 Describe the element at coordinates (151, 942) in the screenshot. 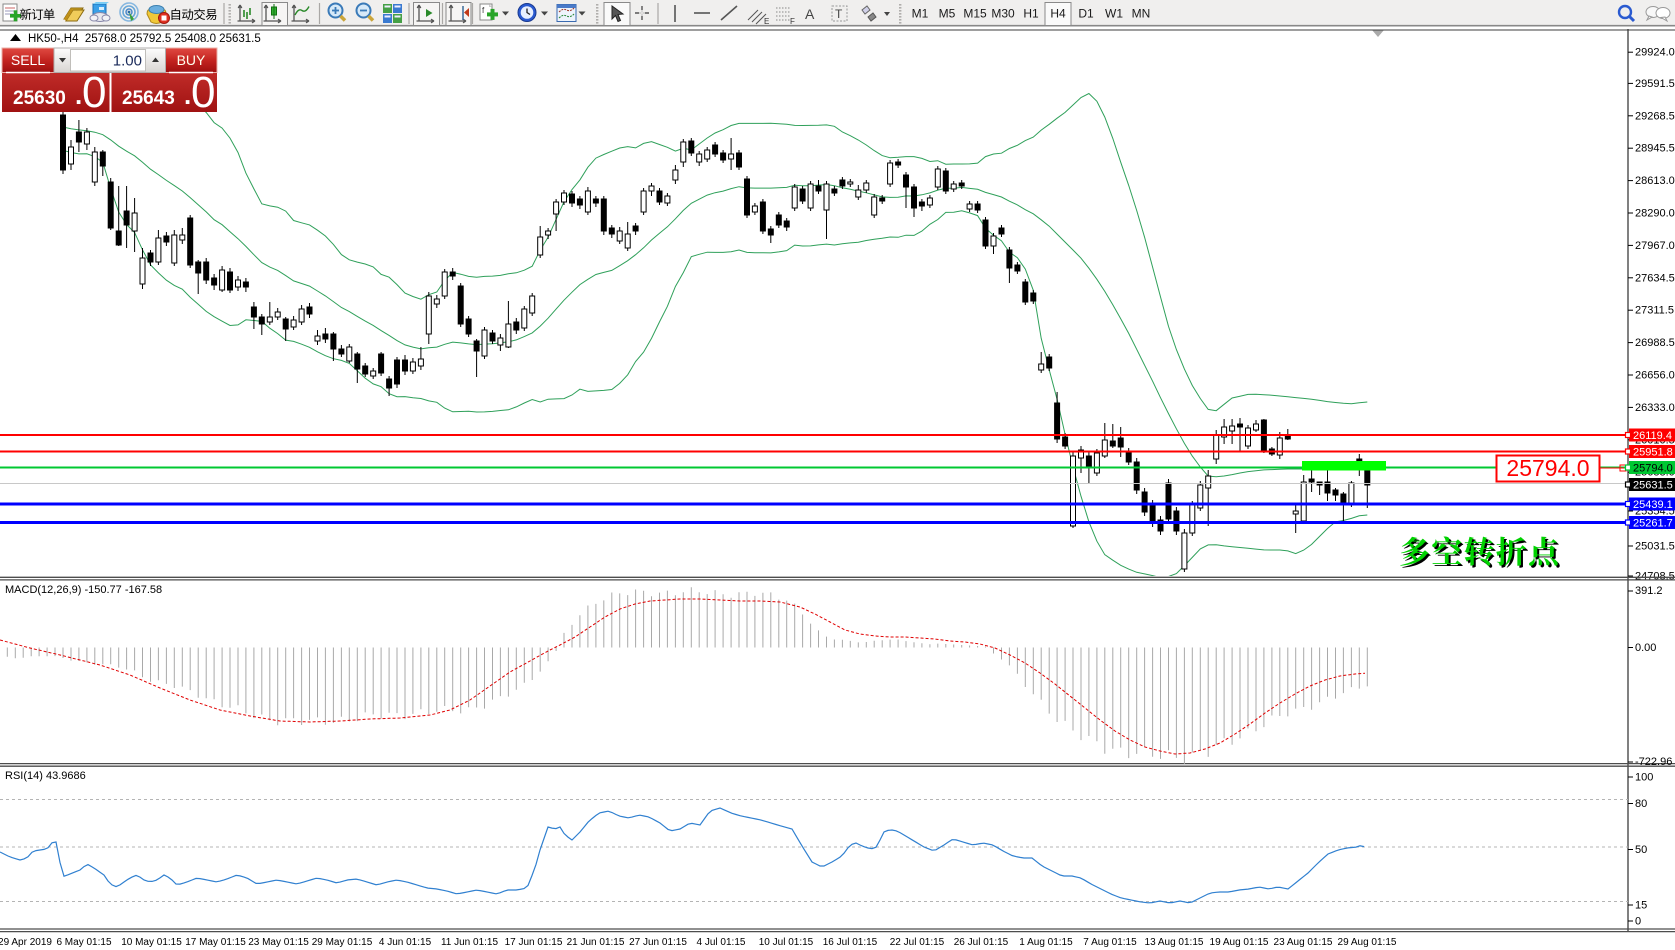

I see `svg-text: 10 May 01:15` at that location.